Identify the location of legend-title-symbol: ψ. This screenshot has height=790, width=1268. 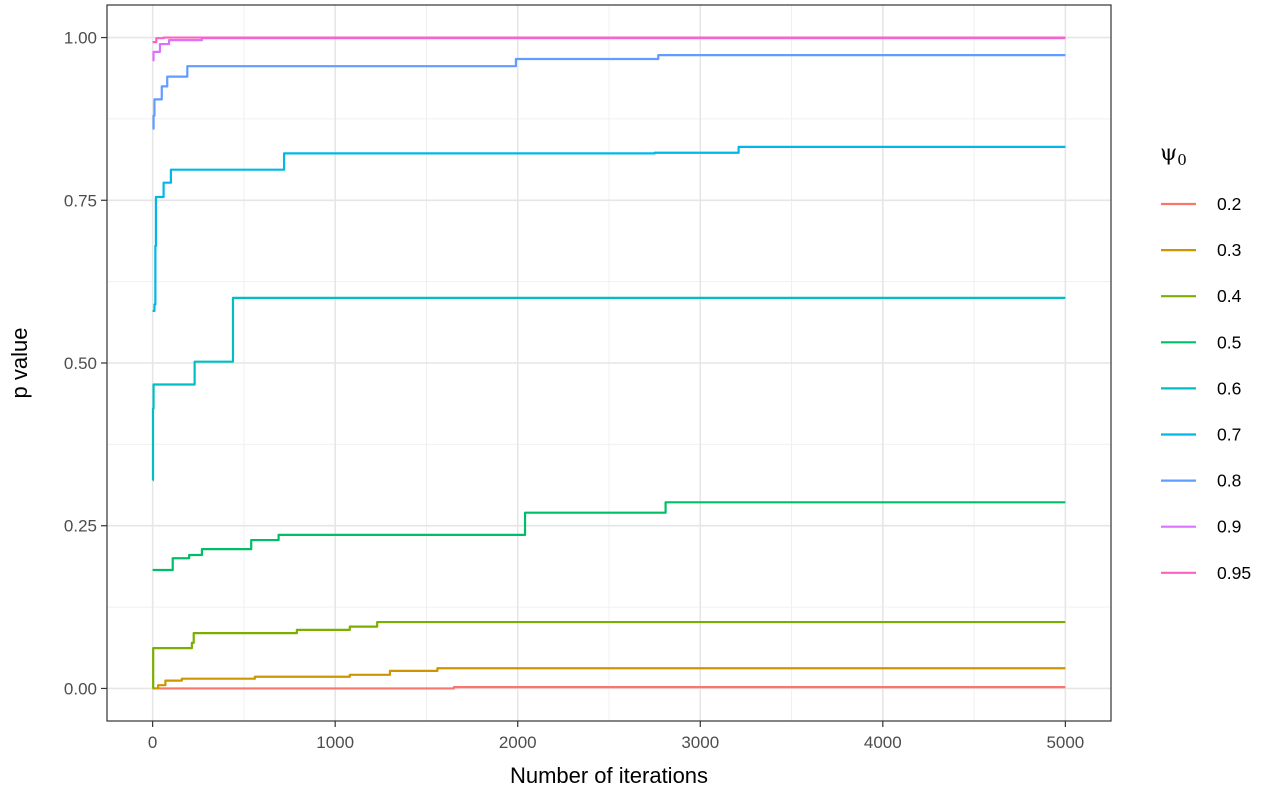
(1168, 153).